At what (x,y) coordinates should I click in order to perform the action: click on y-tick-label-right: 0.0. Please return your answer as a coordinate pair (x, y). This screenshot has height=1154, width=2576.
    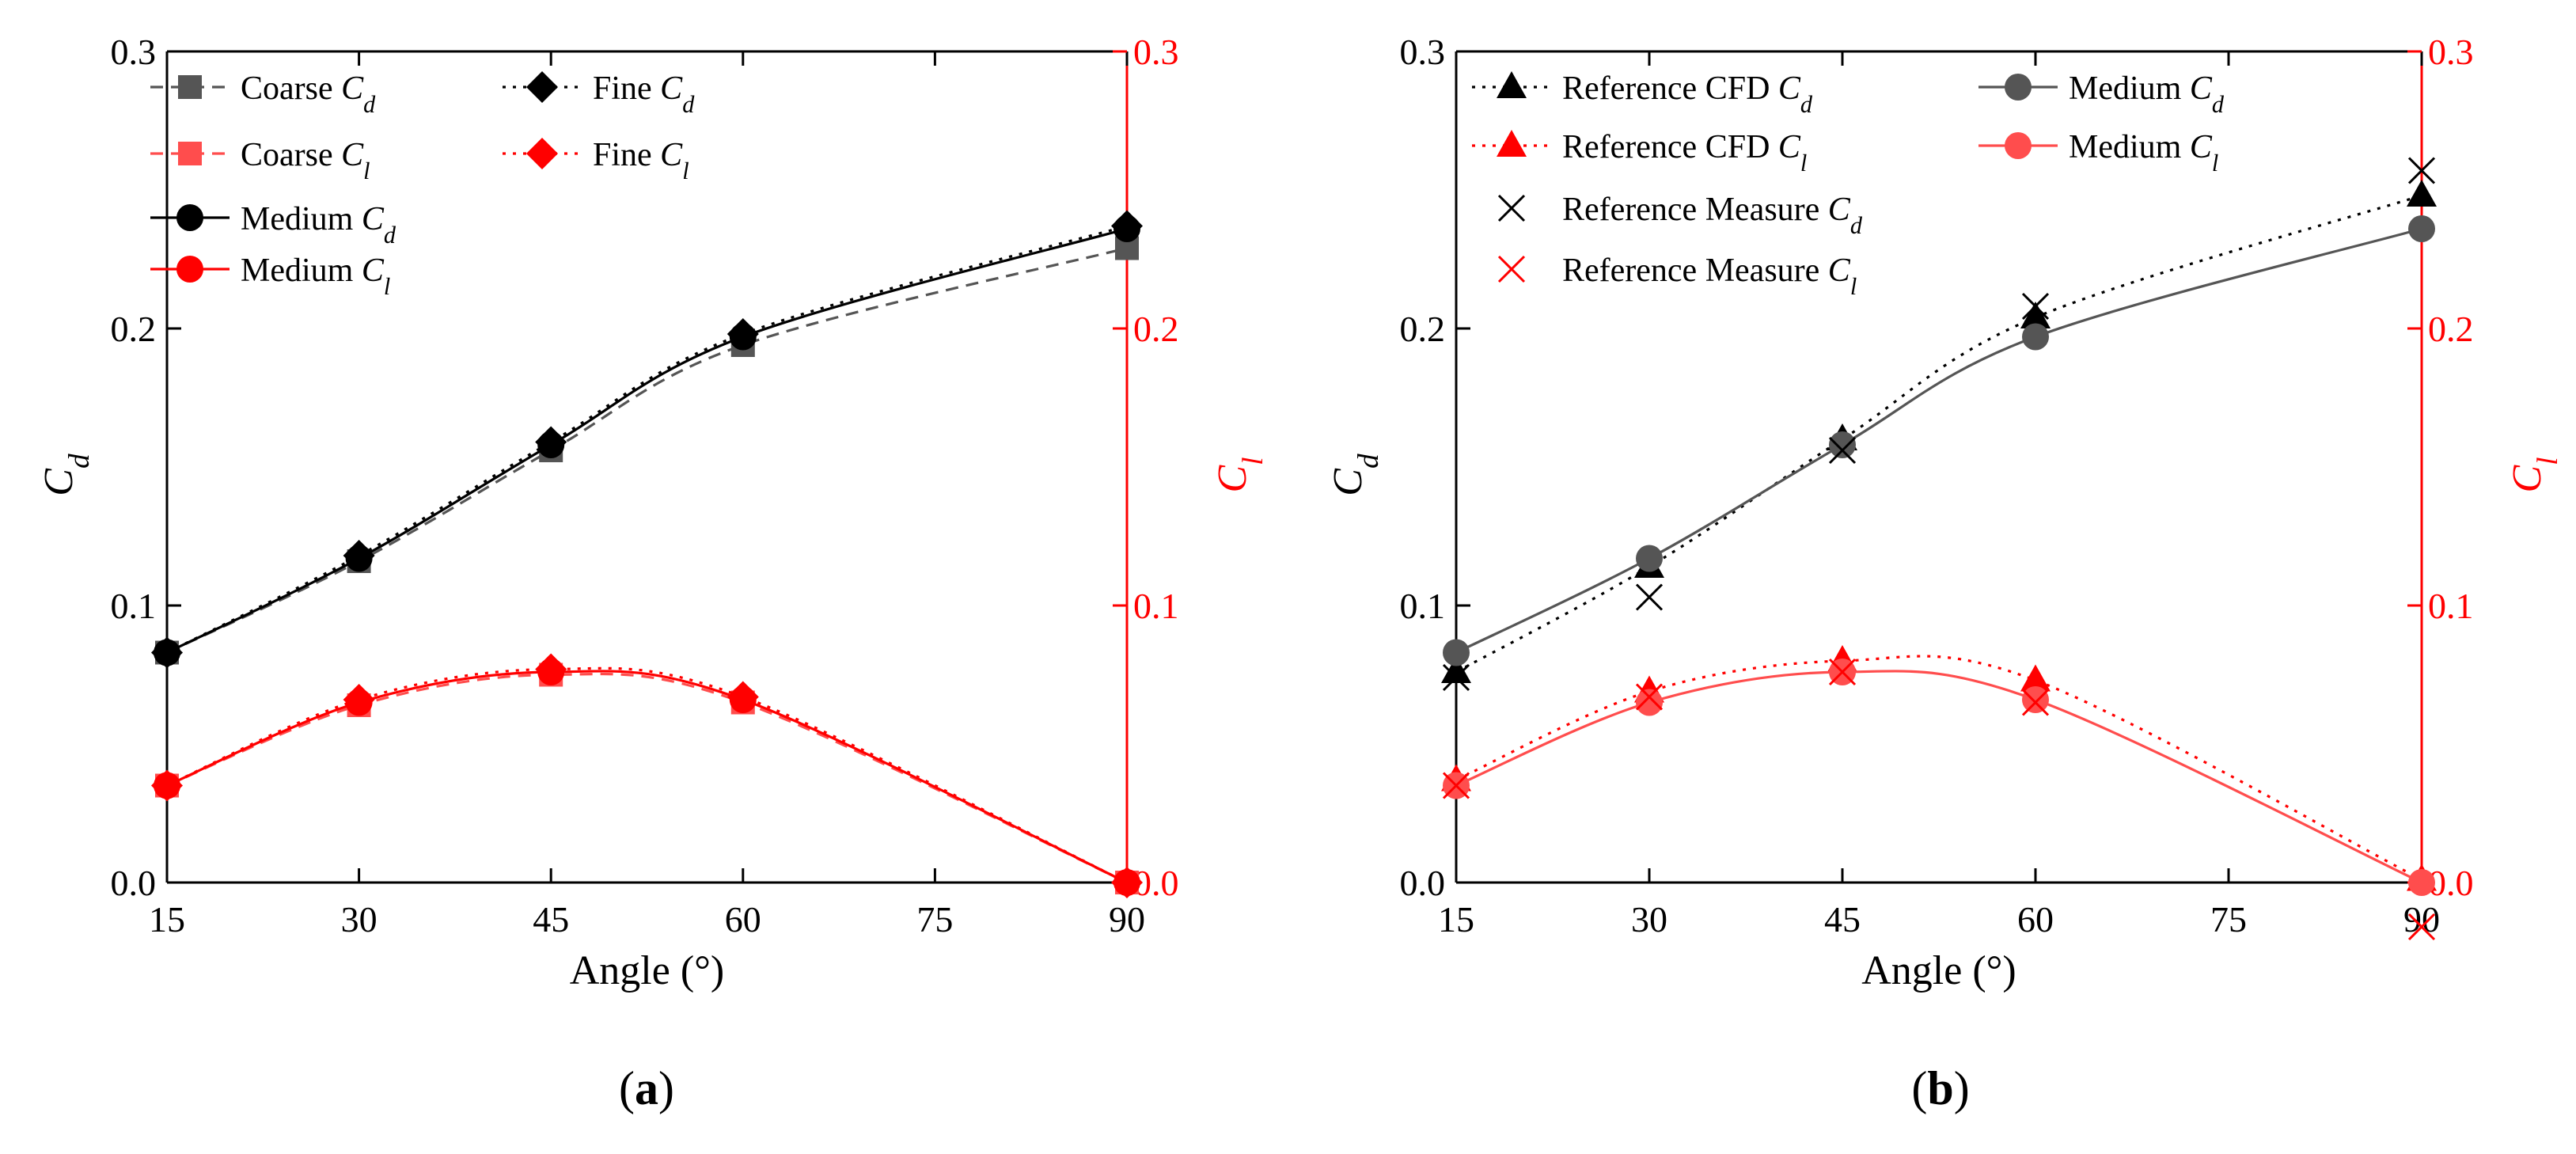
    Looking at the image, I should click on (2451, 883).